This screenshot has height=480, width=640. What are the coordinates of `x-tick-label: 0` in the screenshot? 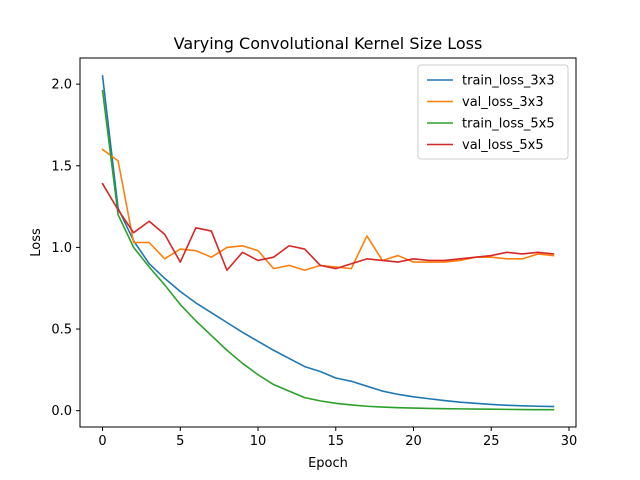 It's located at (102, 441).